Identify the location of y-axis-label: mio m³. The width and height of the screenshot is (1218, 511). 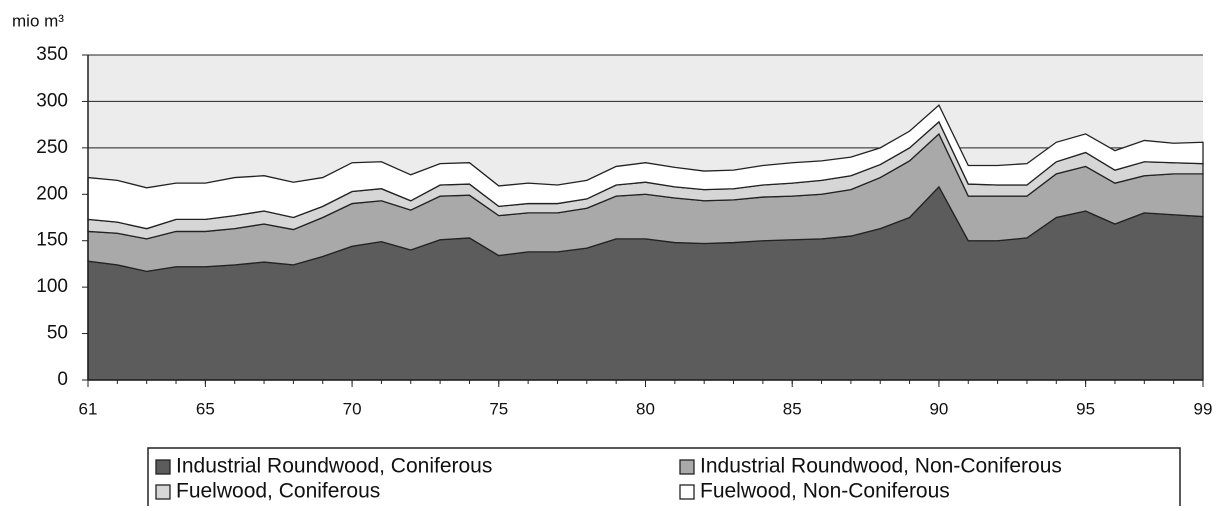
(38, 20).